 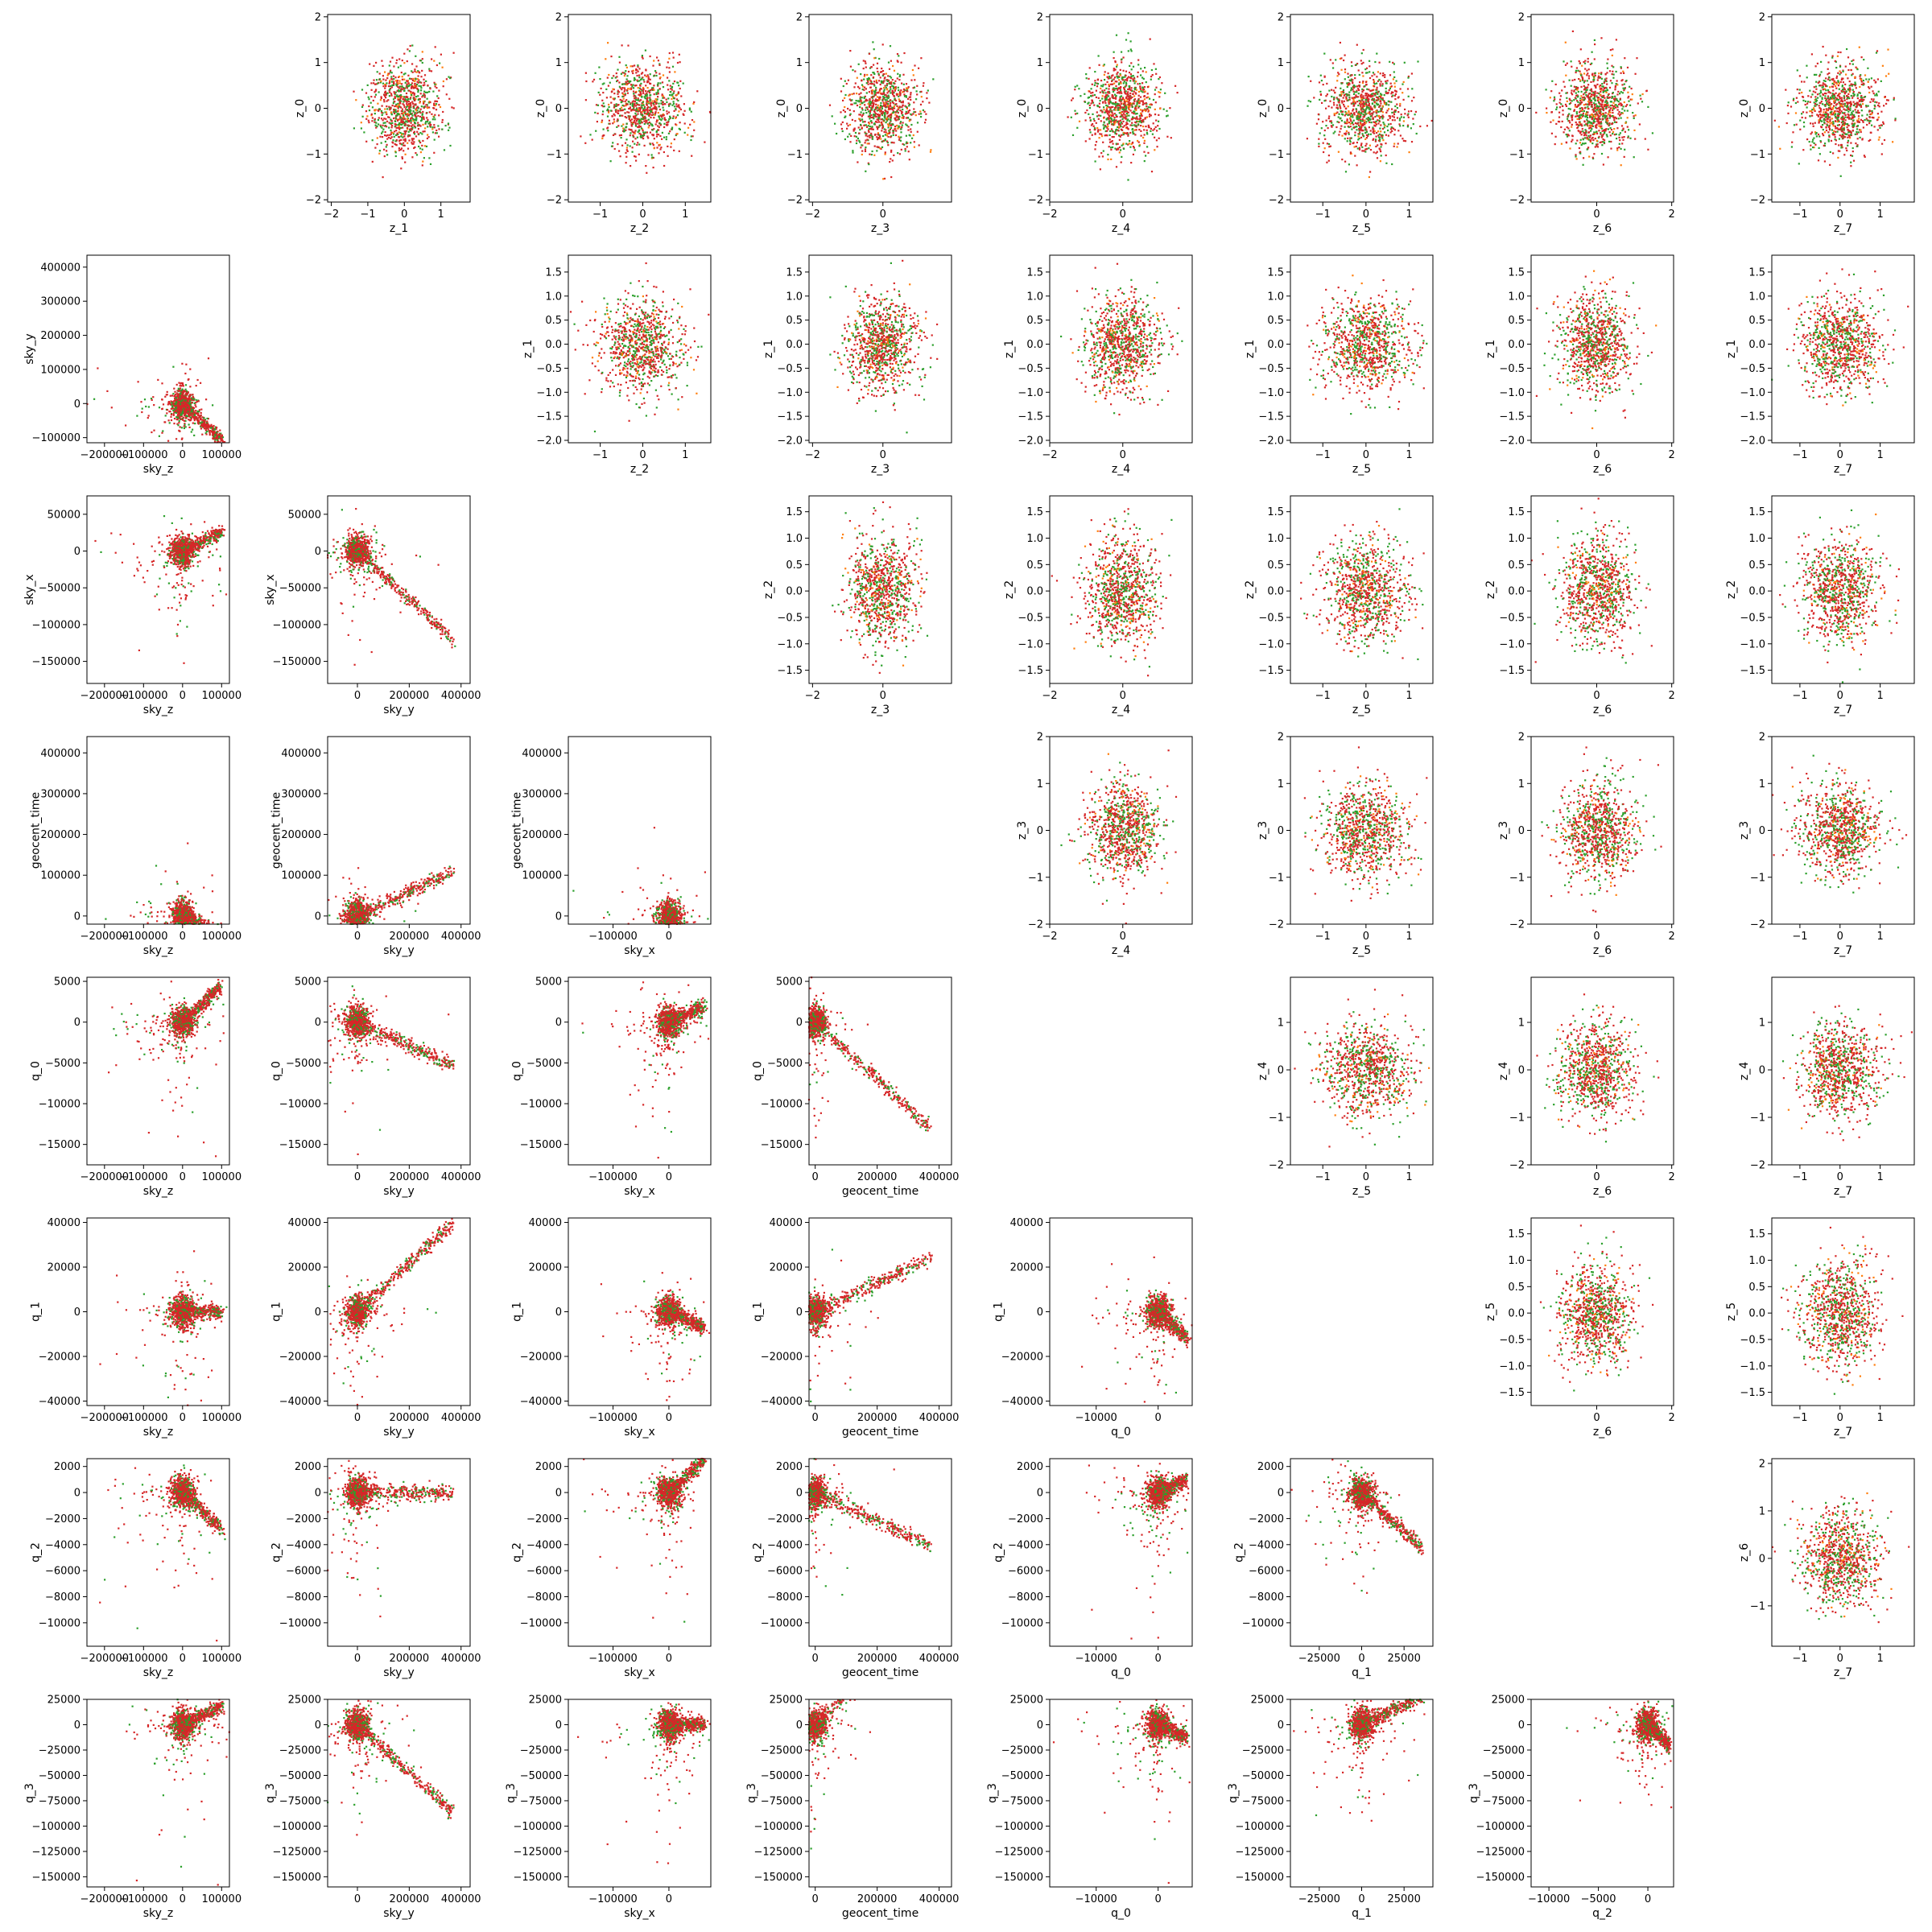 What do you see at coordinates (554, 155) in the screenshot?
I see `y-tick-label: −1` at bounding box center [554, 155].